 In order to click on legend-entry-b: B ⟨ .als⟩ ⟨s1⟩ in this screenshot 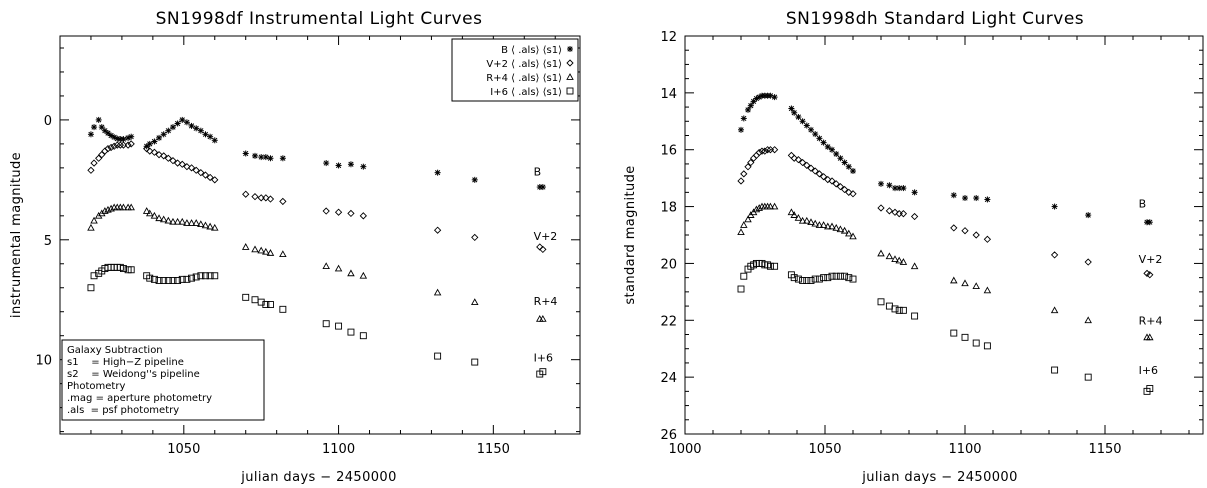, I will do `click(531, 50)`.